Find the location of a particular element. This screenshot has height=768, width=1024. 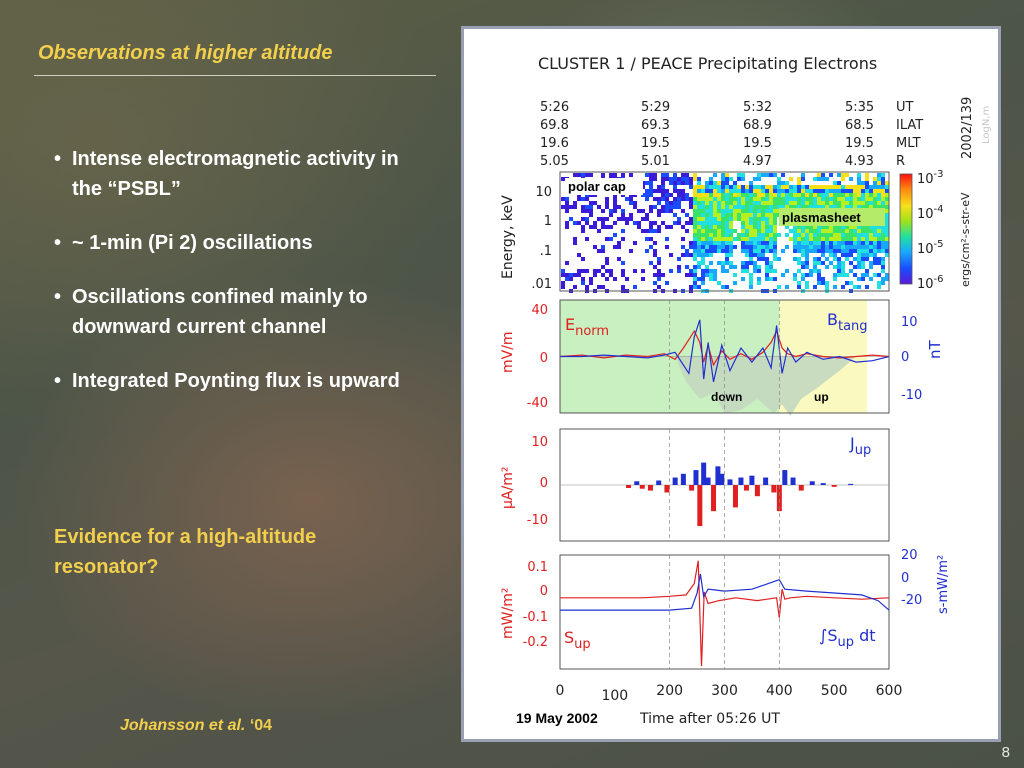

citation: Johansson et al. ‘04 is located at coordinates (196, 726).